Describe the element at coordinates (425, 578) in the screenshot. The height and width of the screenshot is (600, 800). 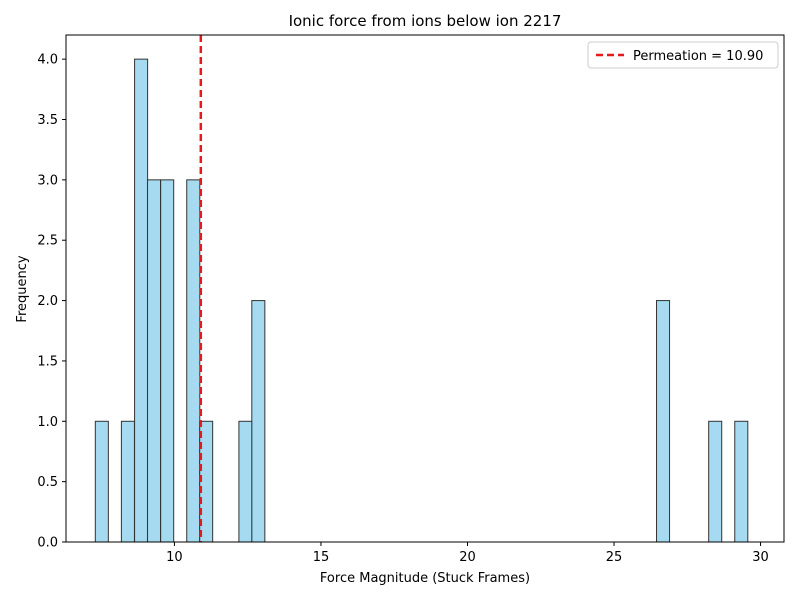
I see `x-axis-label: Force Magnitude (Stuck Frames)` at that location.